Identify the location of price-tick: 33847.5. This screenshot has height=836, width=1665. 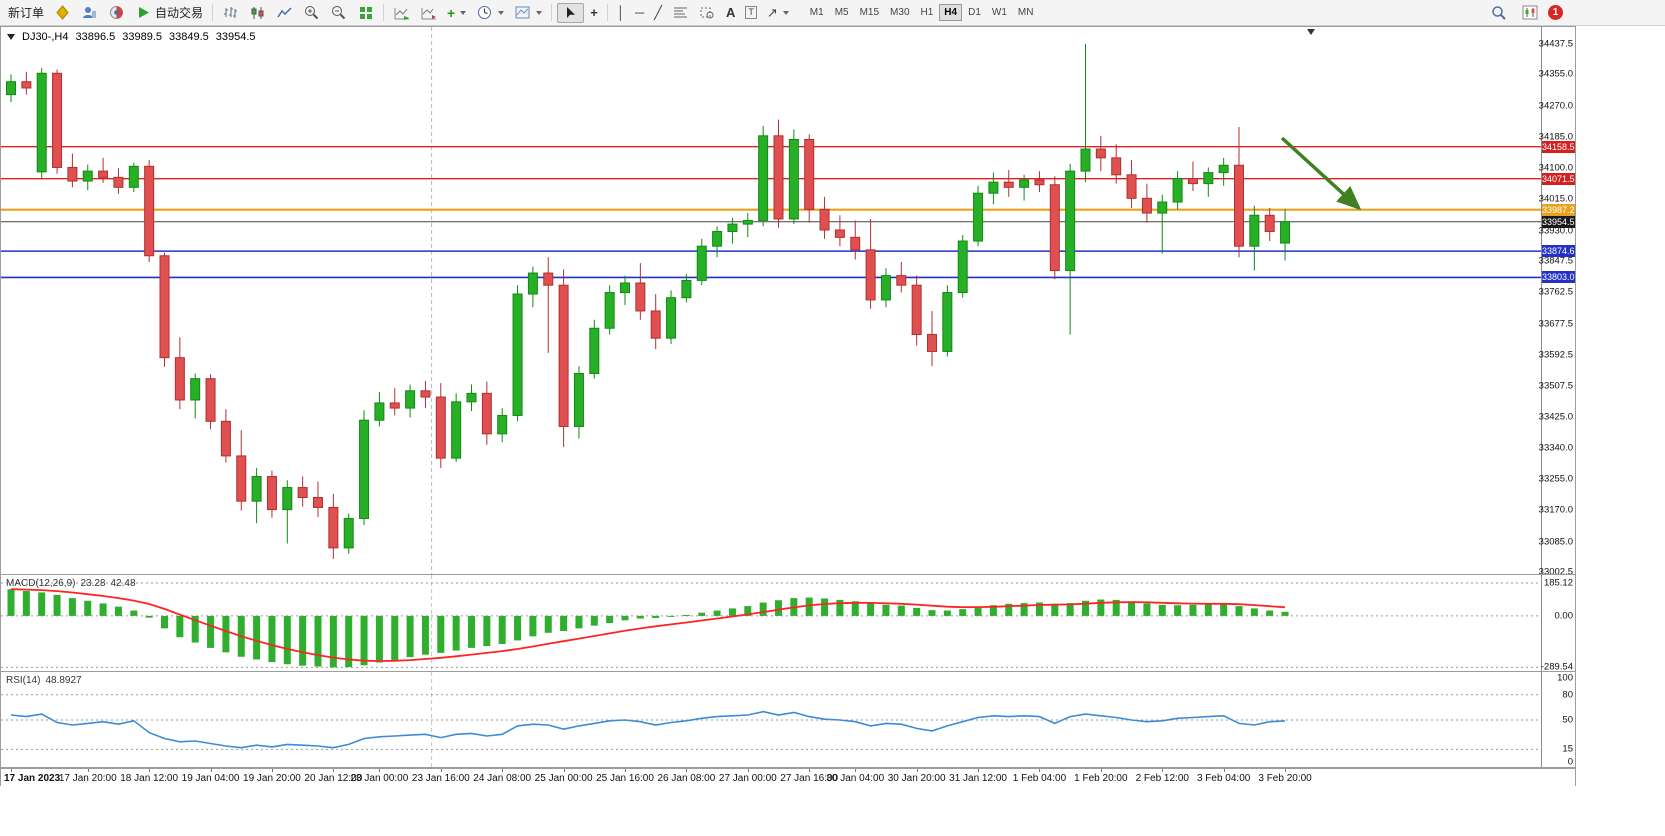
(1555, 261).